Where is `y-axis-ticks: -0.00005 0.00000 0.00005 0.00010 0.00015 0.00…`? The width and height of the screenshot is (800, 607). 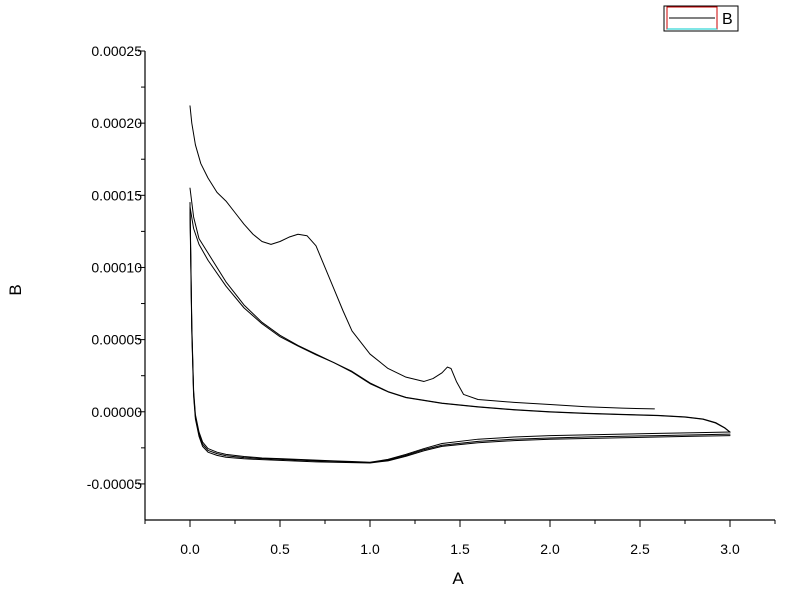 y-axis-ticks: -0.00005 0.00000 0.00005 0.00010 0.00015 0.00… is located at coordinates (116, 267).